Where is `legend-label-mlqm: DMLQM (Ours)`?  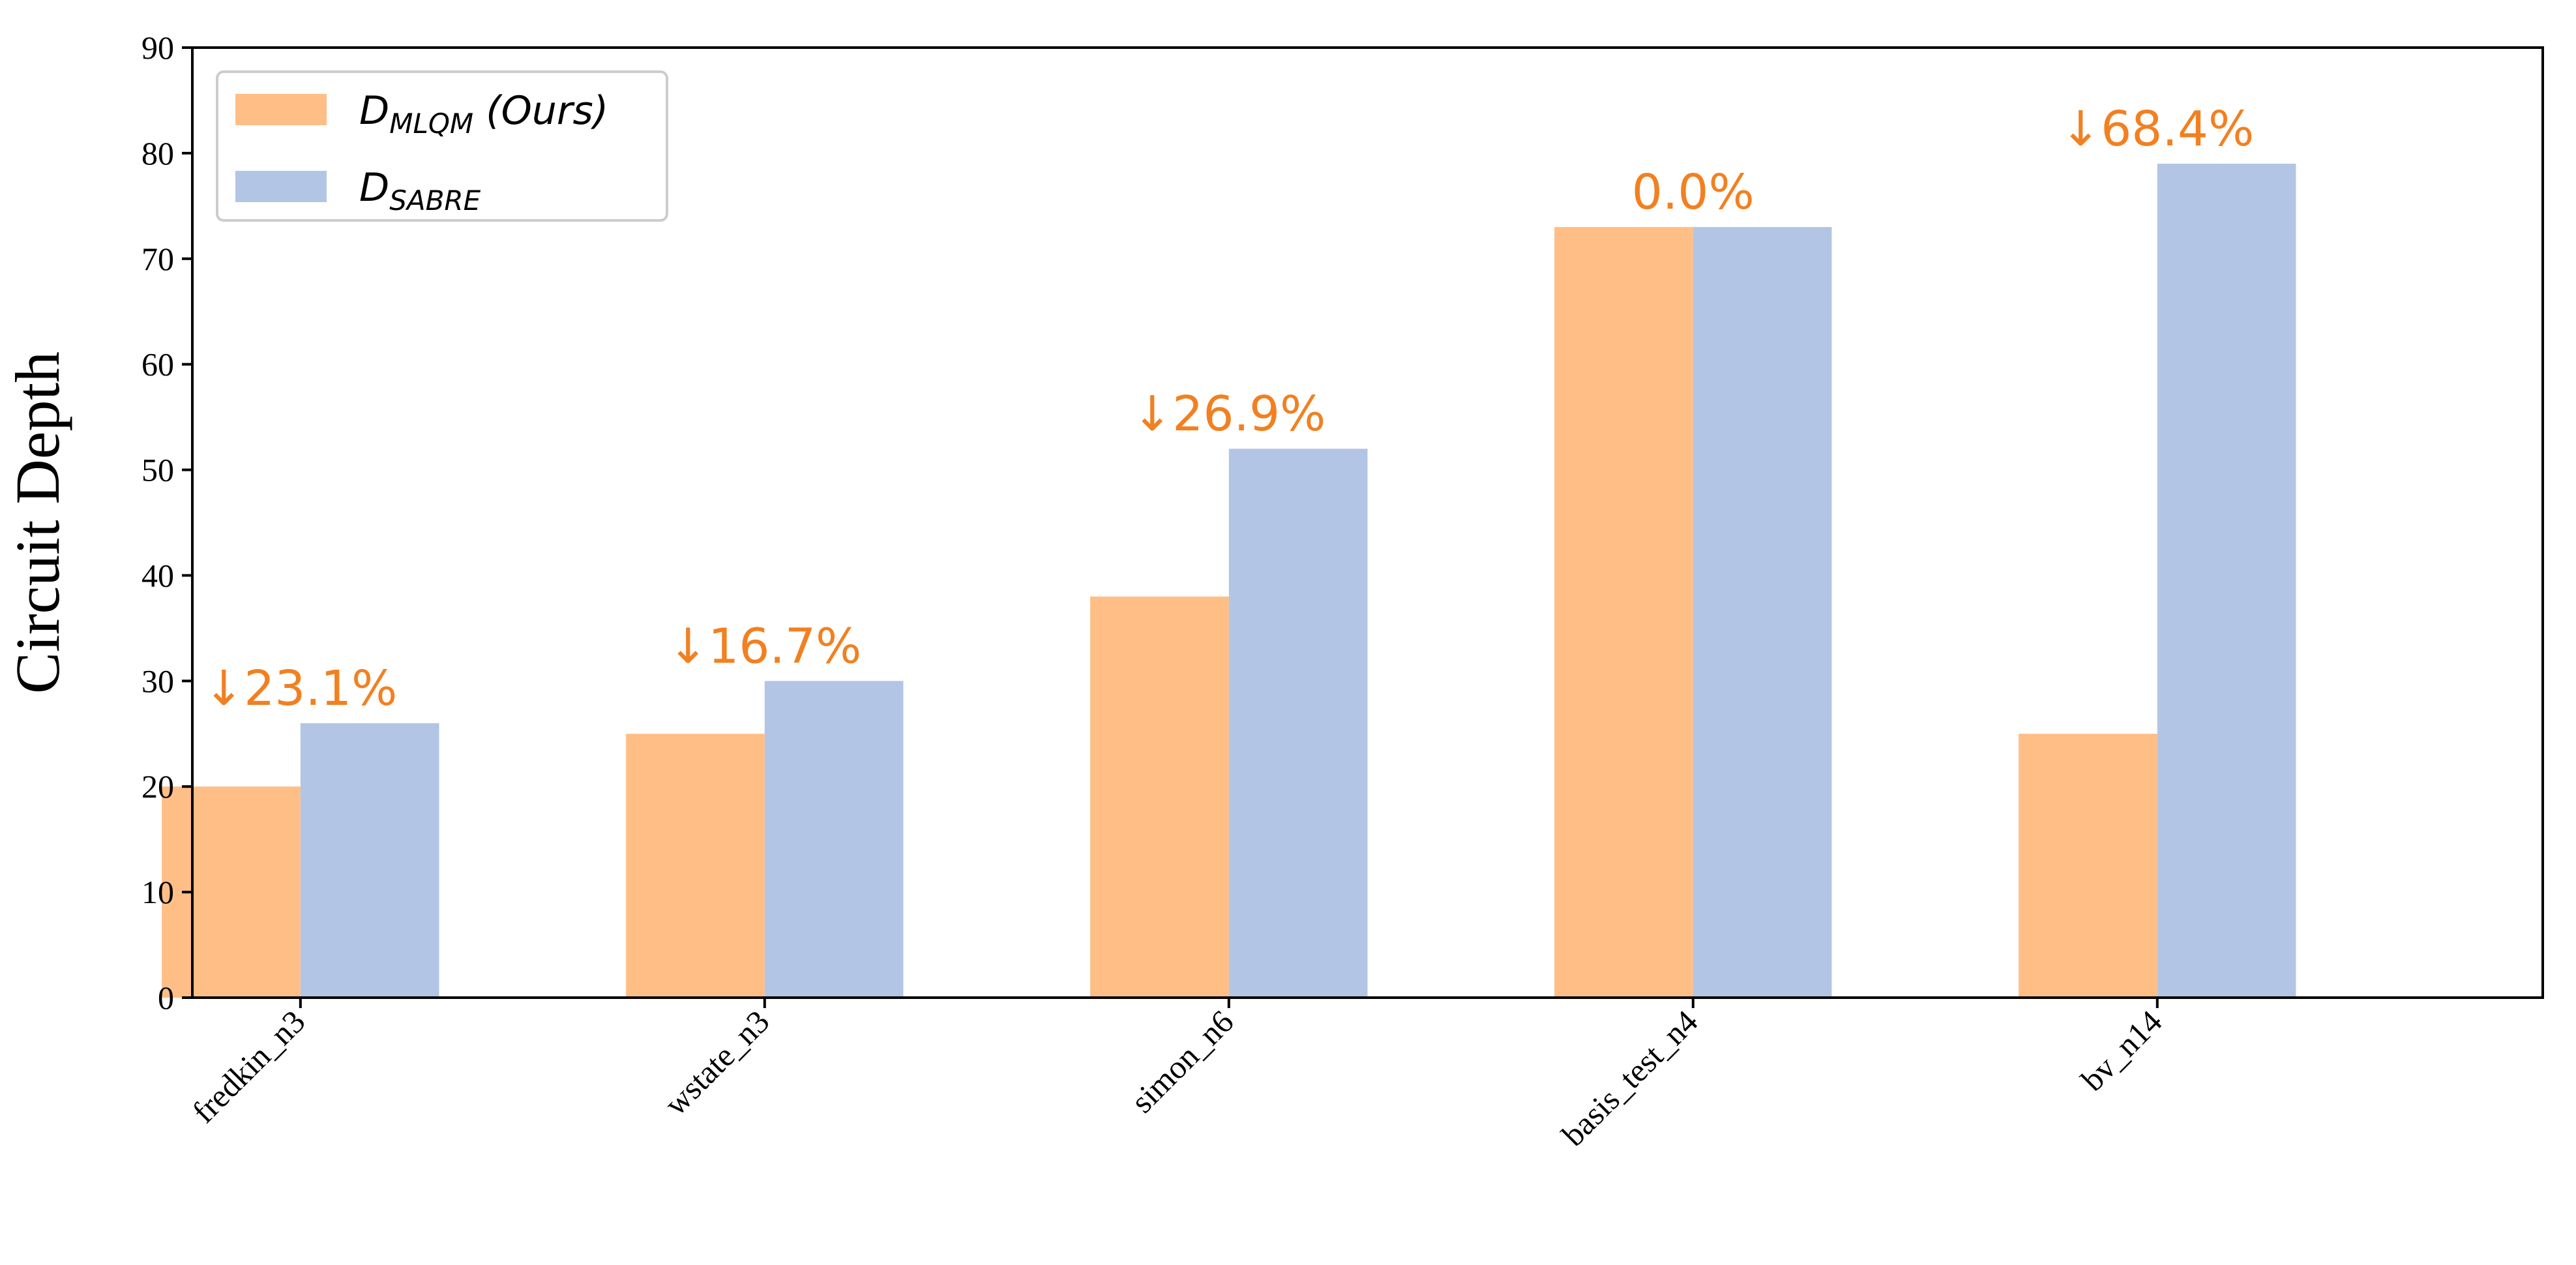 legend-label-mlqm: DMLQM (Ours) is located at coordinates (483, 114).